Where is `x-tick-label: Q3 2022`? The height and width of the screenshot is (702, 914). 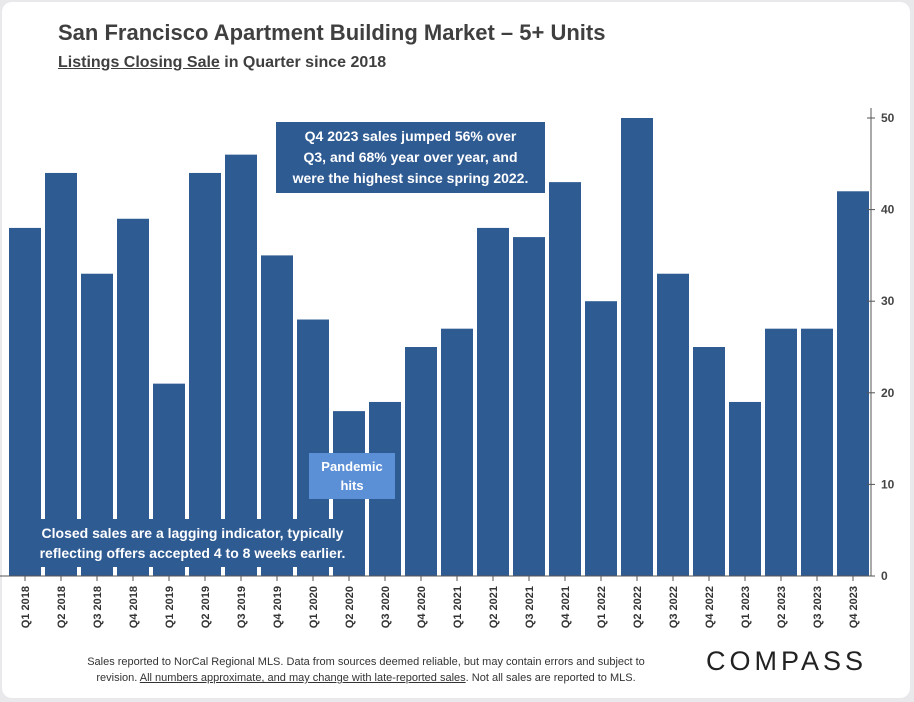
x-tick-label: Q3 2022 is located at coordinates (674, 607).